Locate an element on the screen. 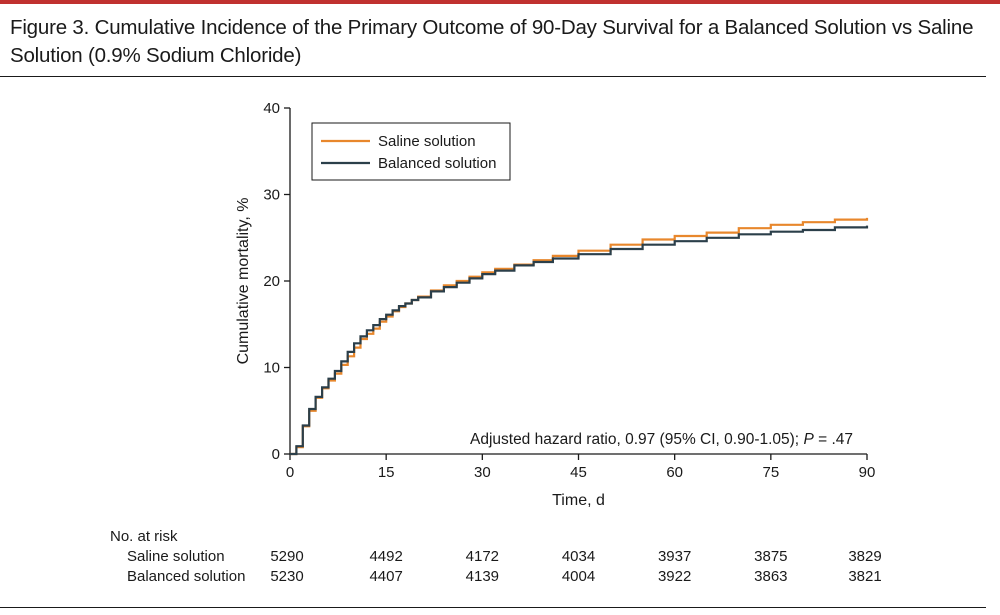 This screenshot has height=615, width=1000. legend-label-balanced: Balanced solution is located at coordinates (437, 163).